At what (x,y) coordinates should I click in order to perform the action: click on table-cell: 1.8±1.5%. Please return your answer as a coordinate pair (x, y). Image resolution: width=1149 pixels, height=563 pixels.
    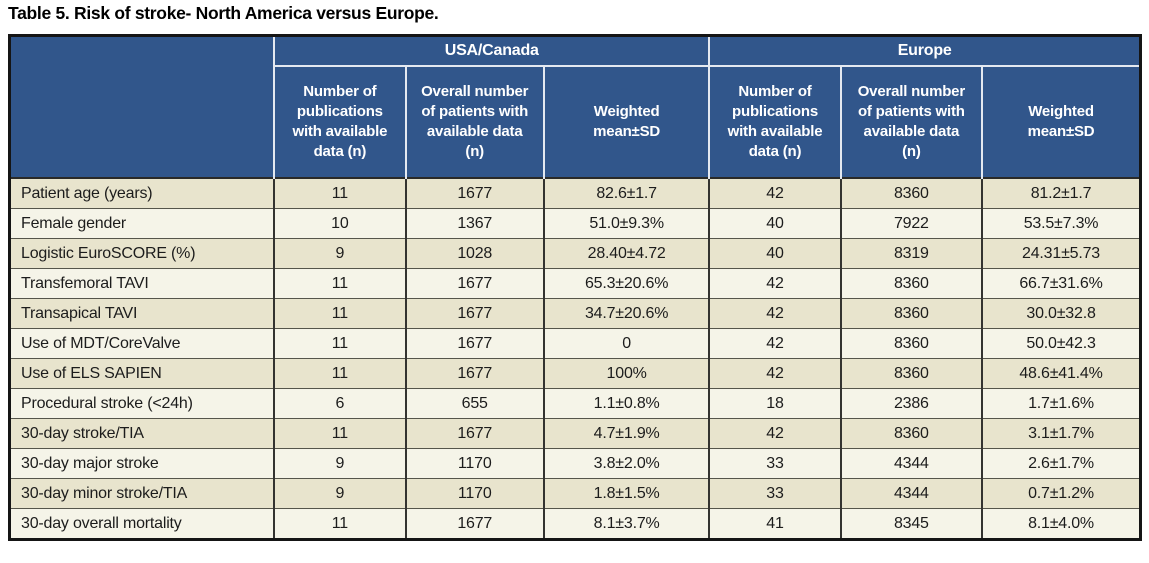
    Looking at the image, I should click on (626, 493).